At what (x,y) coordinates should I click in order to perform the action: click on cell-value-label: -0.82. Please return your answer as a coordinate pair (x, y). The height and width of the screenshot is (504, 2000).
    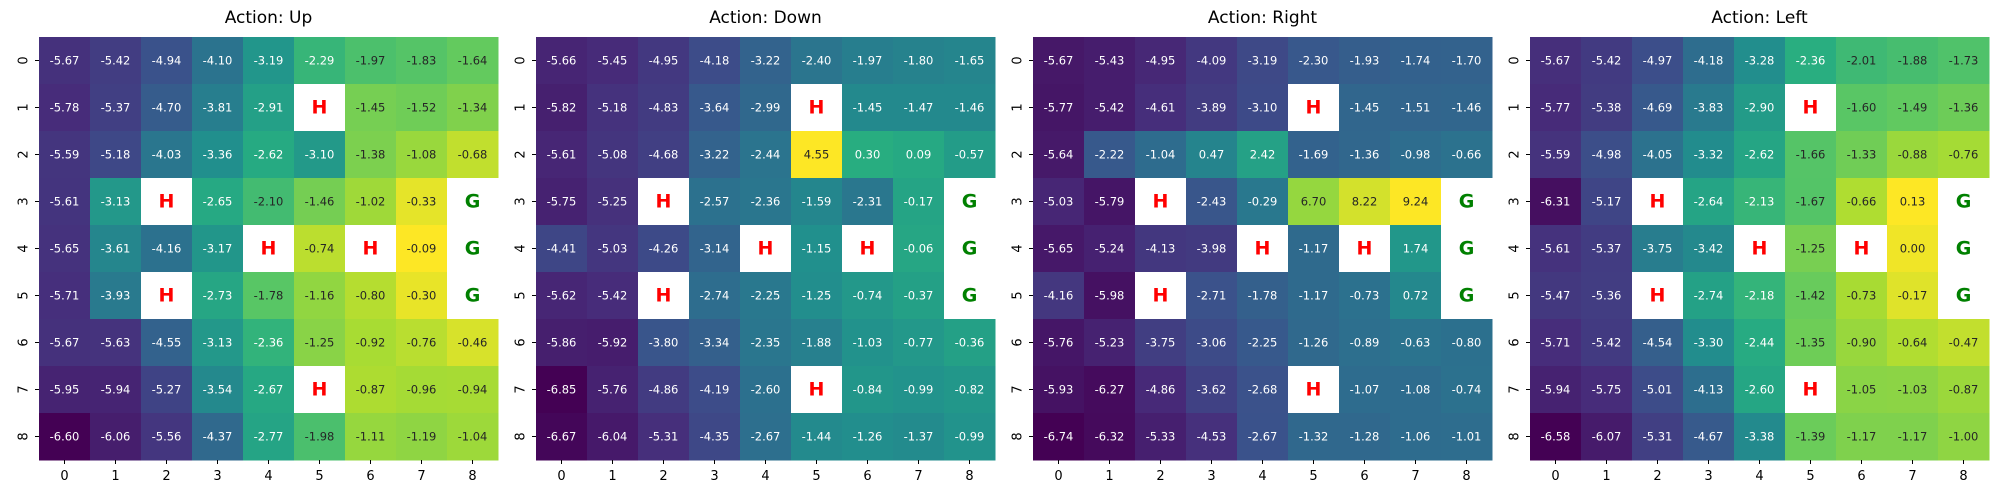
    Looking at the image, I should click on (970, 390).